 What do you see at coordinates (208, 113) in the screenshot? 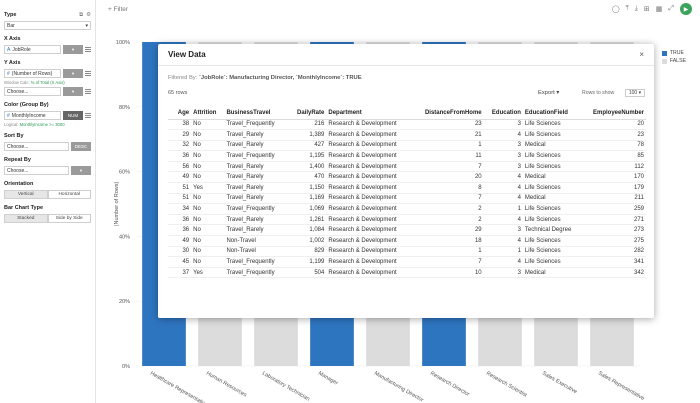
I see `column-header: Attrition` at bounding box center [208, 113].